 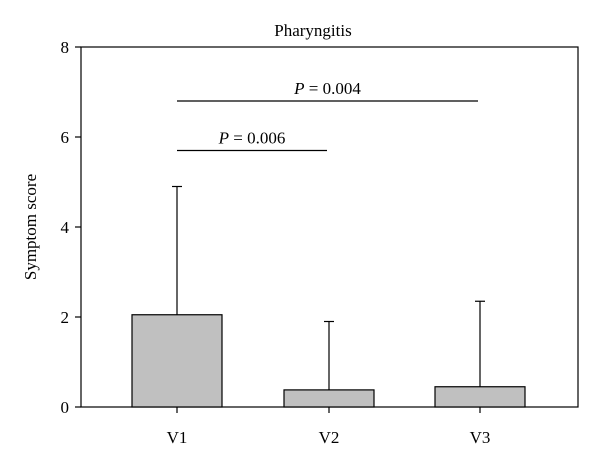 I want to click on y-tick-label: 4, so click(x=65, y=227).